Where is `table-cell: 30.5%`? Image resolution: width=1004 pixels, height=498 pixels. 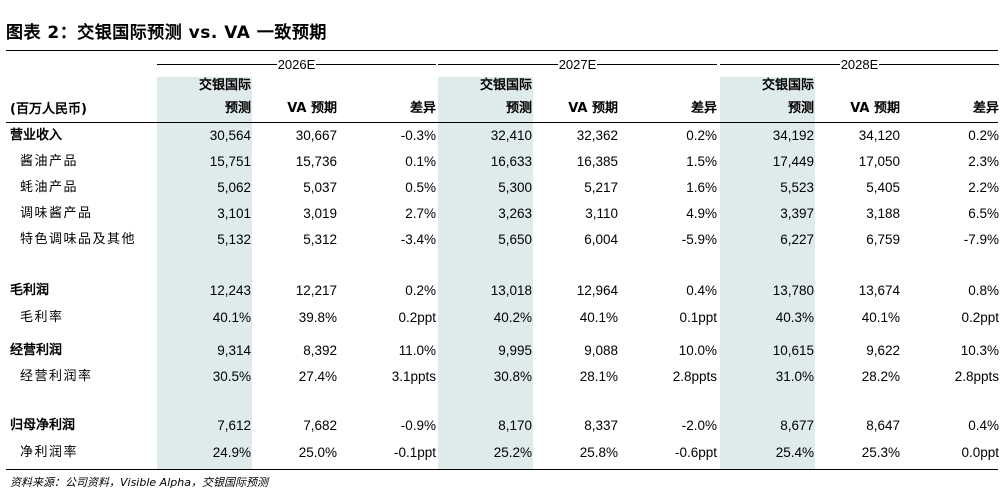
table-cell: 30.5% is located at coordinates (231, 376).